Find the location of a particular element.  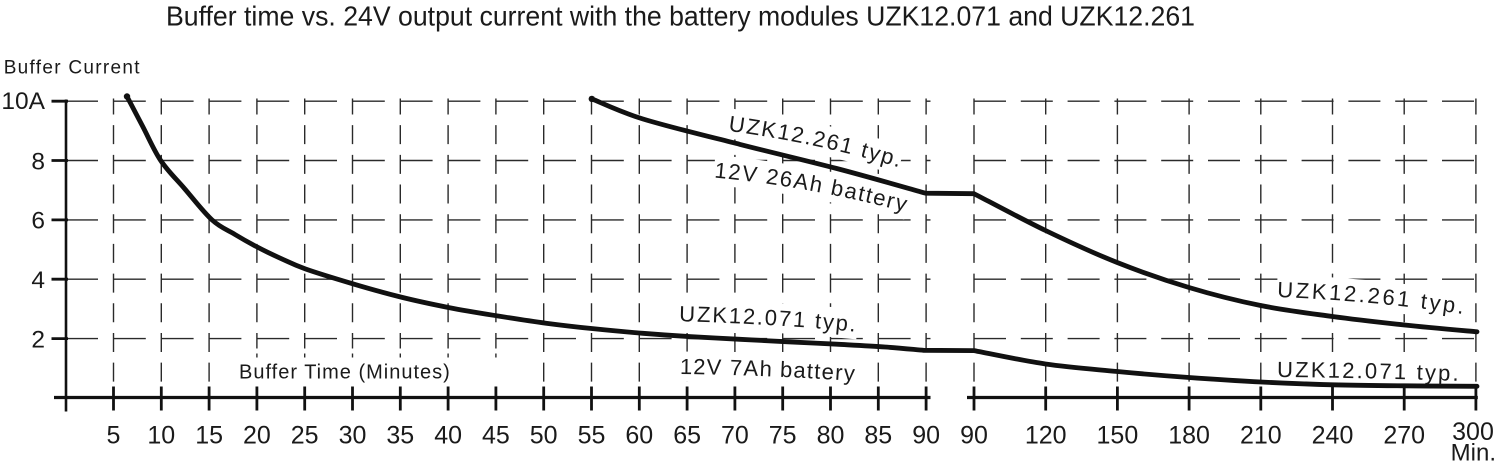

svg-text: 150 is located at coordinates (1118, 436).